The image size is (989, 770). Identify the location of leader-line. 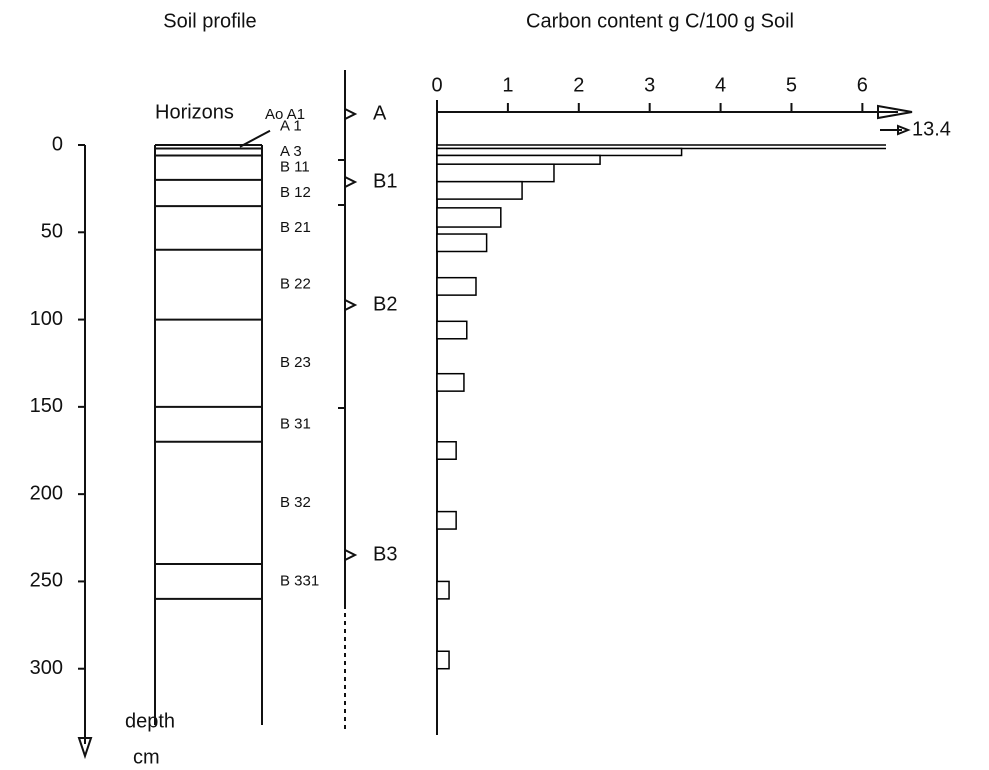
(255, 138).